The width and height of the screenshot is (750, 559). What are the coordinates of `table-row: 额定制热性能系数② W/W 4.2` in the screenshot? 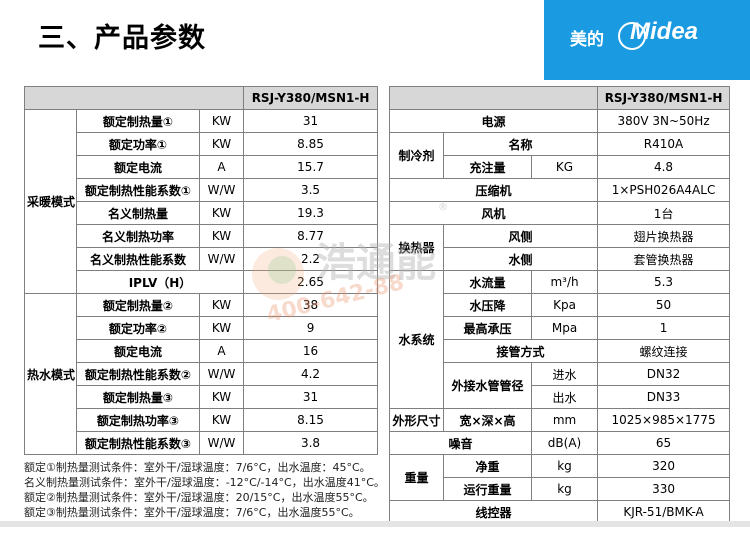 It's located at (202, 374).